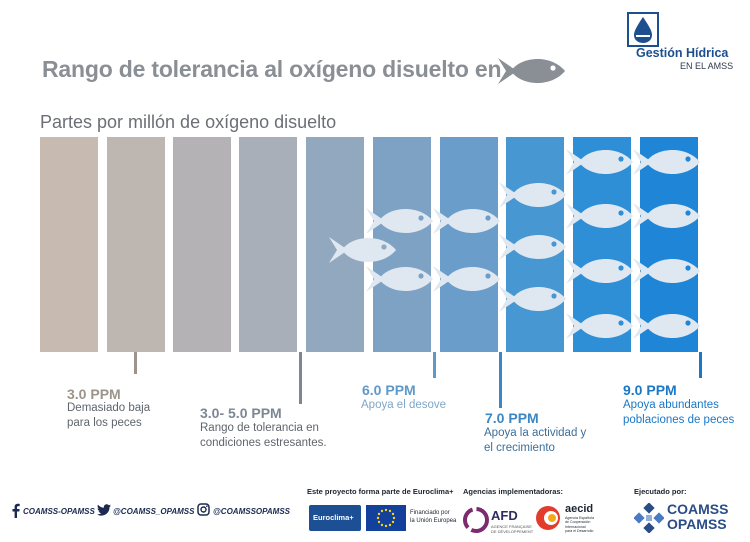 Image resolution: width=750 pixels, height=542 pixels. What do you see at coordinates (241, 413) in the screenshot?
I see `ppm-label: 3.0- 5.0 PPM` at bounding box center [241, 413].